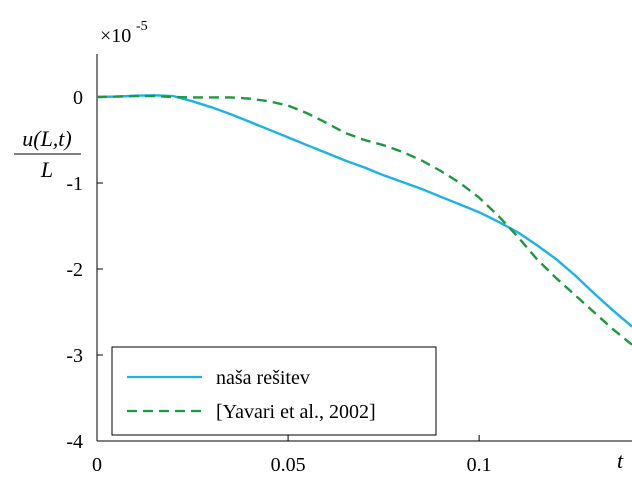  Describe the element at coordinates (115, 36) in the screenshot. I see `y-multiplier-base: ×10` at that location.